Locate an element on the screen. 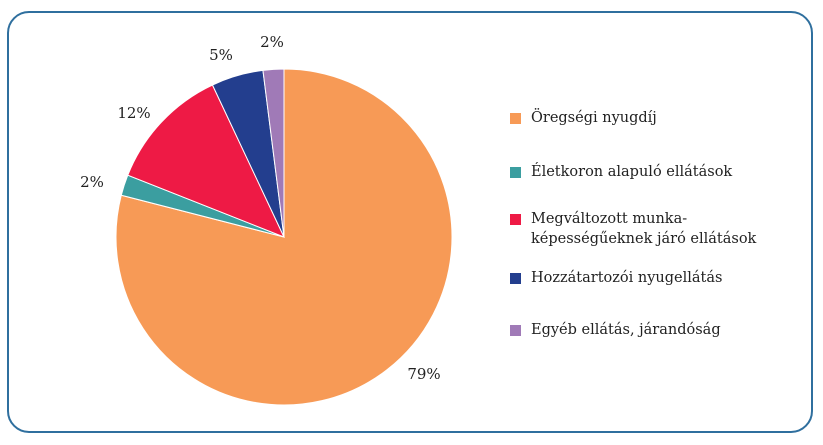 The width and height of the screenshot is (823, 445). legend-label: Megváltozott munka- is located at coordinates (609, 219).